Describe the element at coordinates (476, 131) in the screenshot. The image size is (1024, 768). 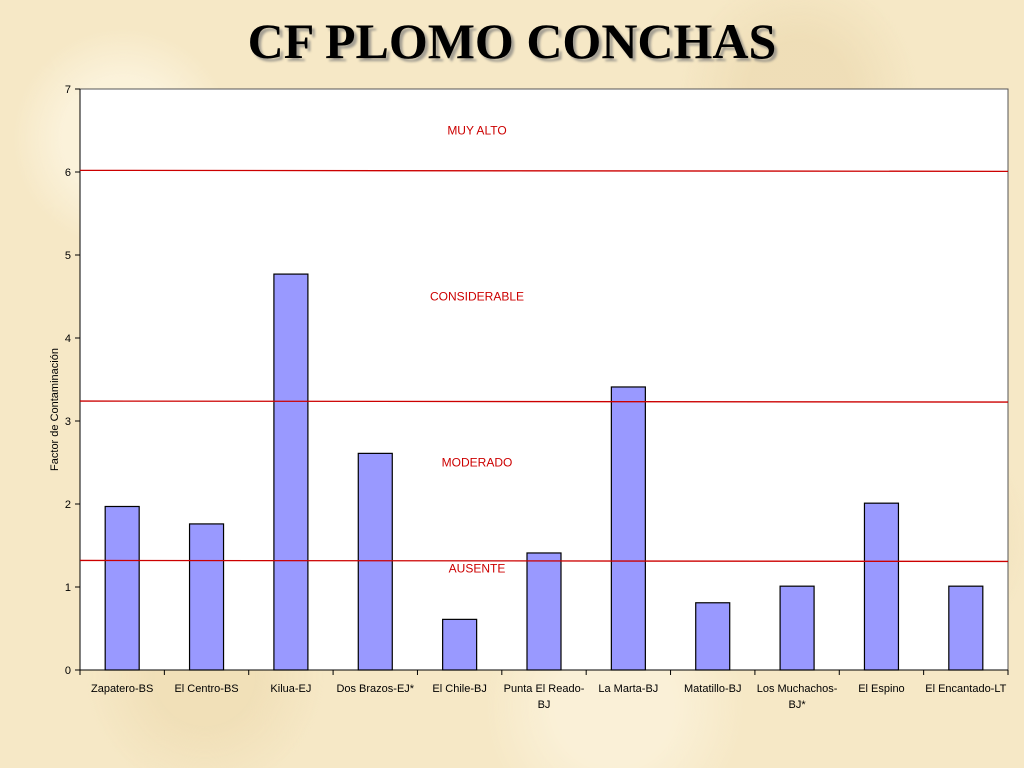
I see `threshold-label: MUY ALTO` at that location.